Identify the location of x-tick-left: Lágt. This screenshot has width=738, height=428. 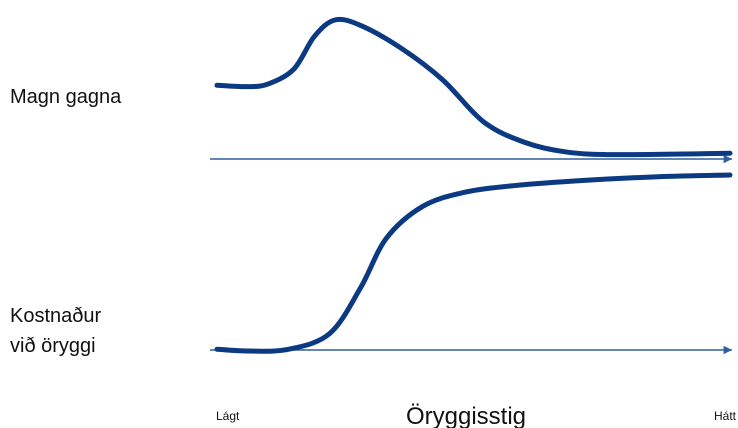
(228, 416).